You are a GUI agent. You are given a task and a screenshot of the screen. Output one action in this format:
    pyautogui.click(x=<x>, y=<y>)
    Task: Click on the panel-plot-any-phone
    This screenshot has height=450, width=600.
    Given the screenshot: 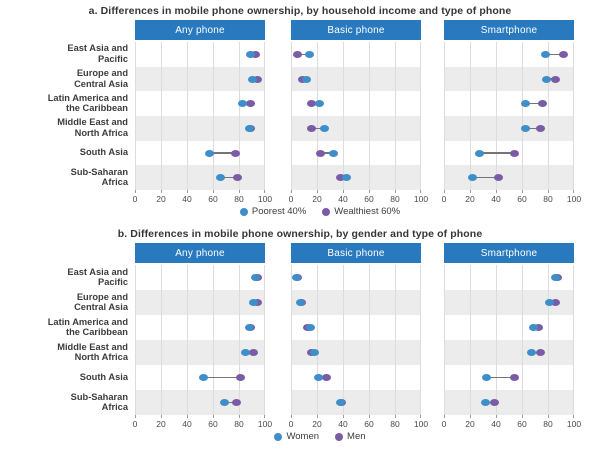 What is the action you would take?
    pyautogui.click(x=200, y=116)
    